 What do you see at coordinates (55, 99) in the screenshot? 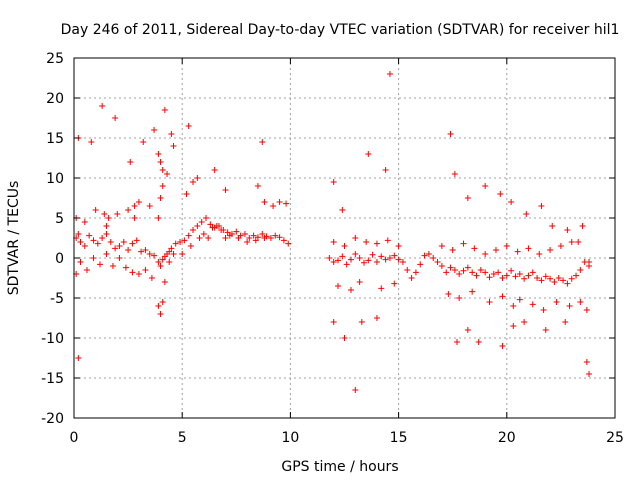
I see `y-tick-label: 20` at bounding box center [55, 99].